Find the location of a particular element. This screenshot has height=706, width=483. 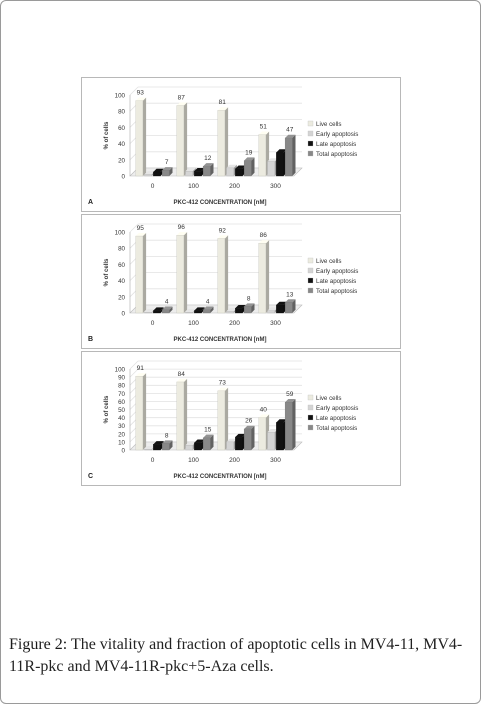

data-label: 4 is located at coordinates (208, 302).